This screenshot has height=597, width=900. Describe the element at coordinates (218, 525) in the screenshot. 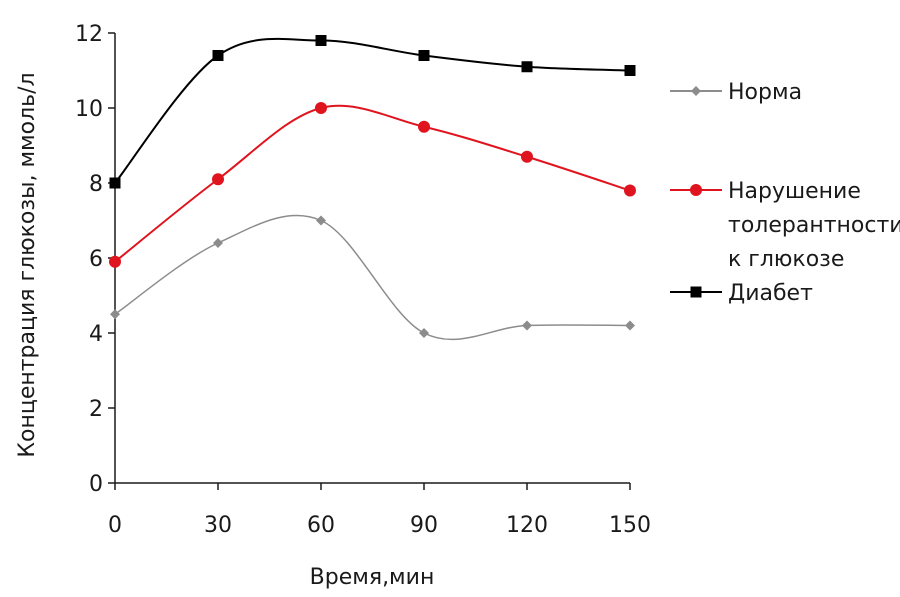

I see `x-tick-label: 30` at that location.